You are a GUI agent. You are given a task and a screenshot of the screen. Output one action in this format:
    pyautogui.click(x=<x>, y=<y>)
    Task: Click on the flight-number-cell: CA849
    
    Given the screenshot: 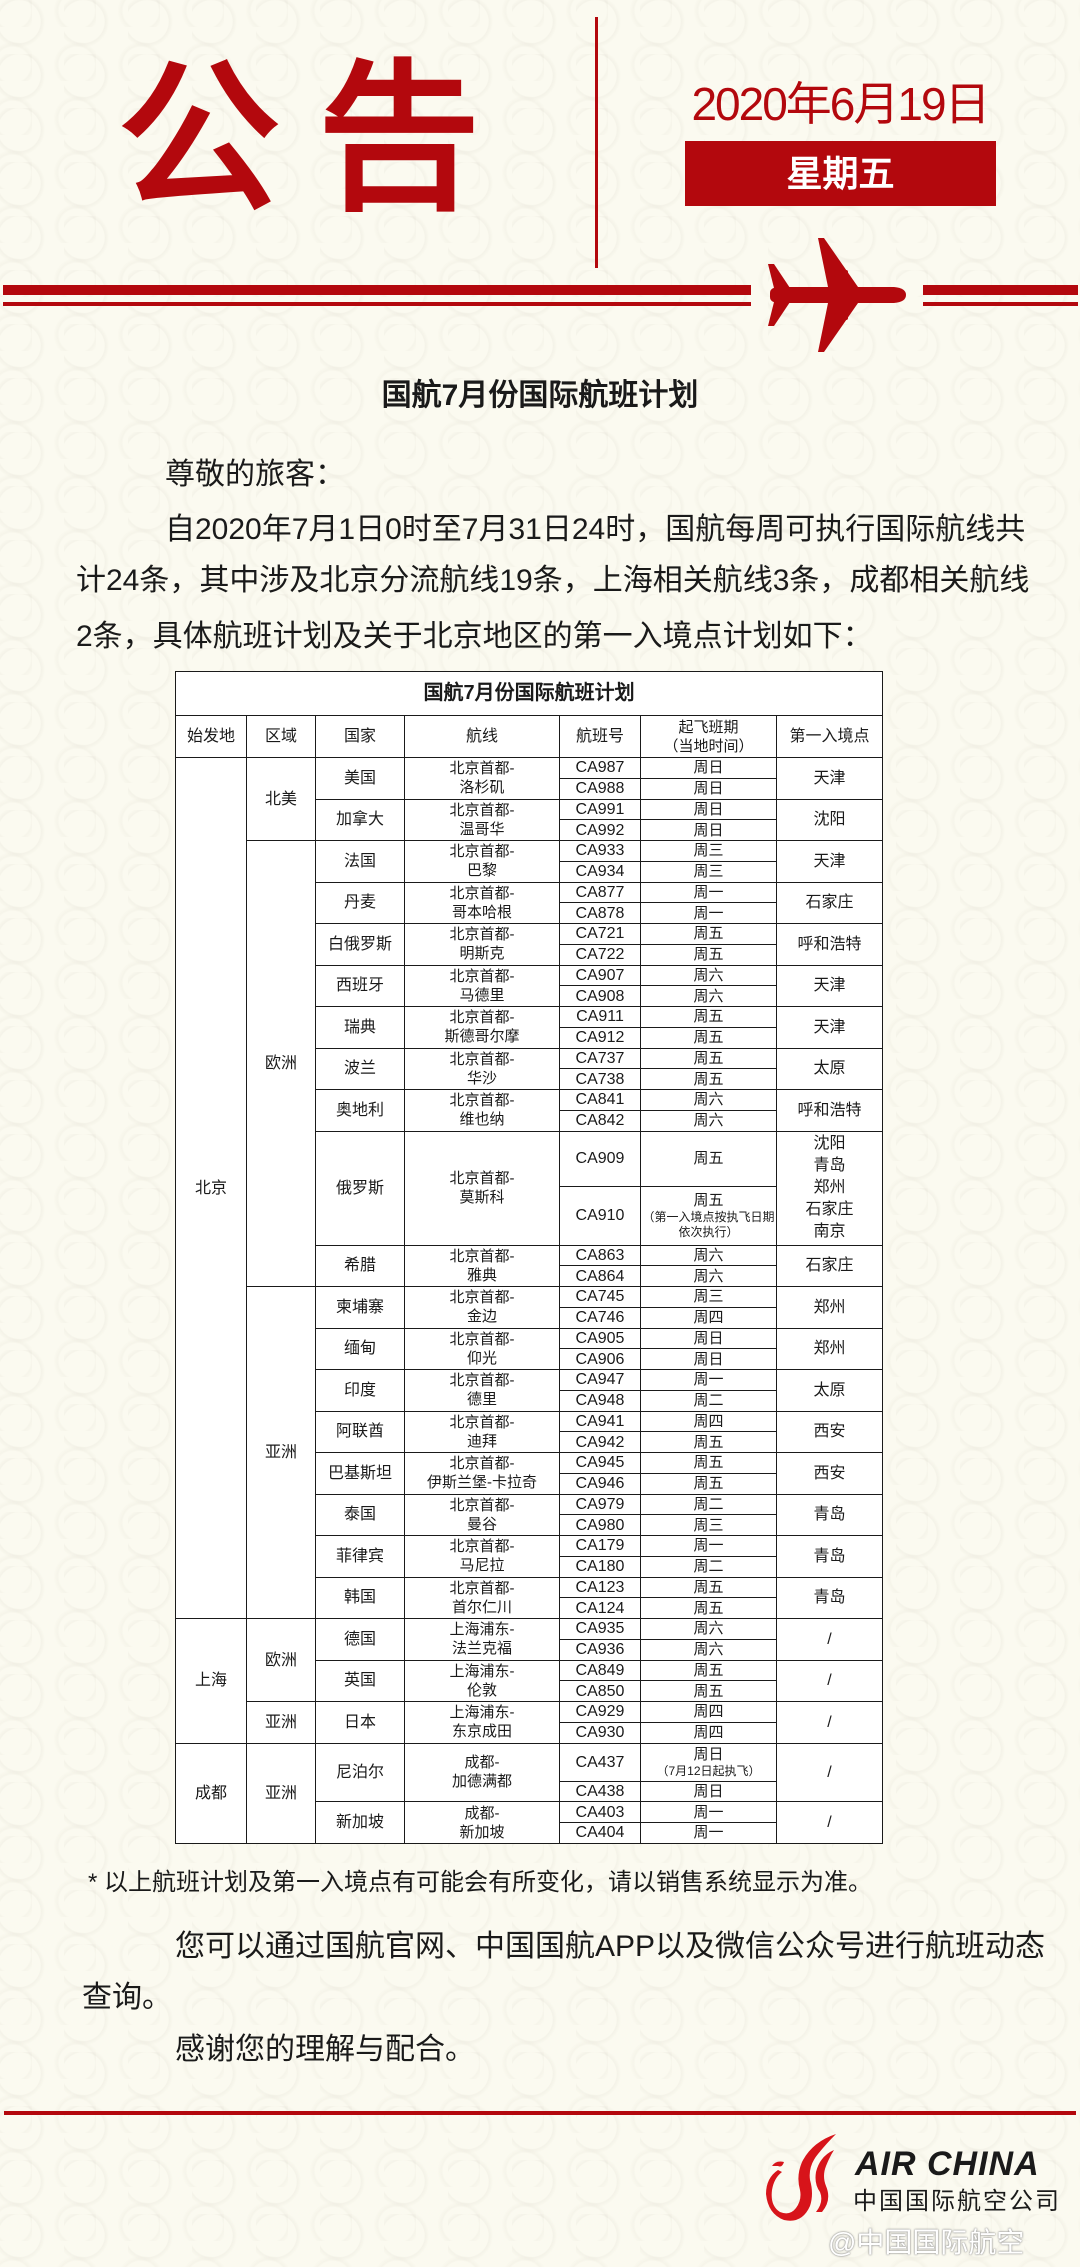 What is the action you would take?
    pyautogui.click(x=600, y=1670)
    